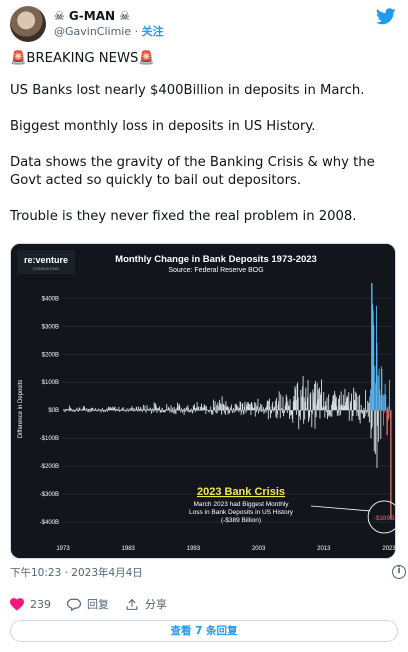  Describe the element at coordinates (30, 604) in the screenshot. I see `like-button: 239` at that location.